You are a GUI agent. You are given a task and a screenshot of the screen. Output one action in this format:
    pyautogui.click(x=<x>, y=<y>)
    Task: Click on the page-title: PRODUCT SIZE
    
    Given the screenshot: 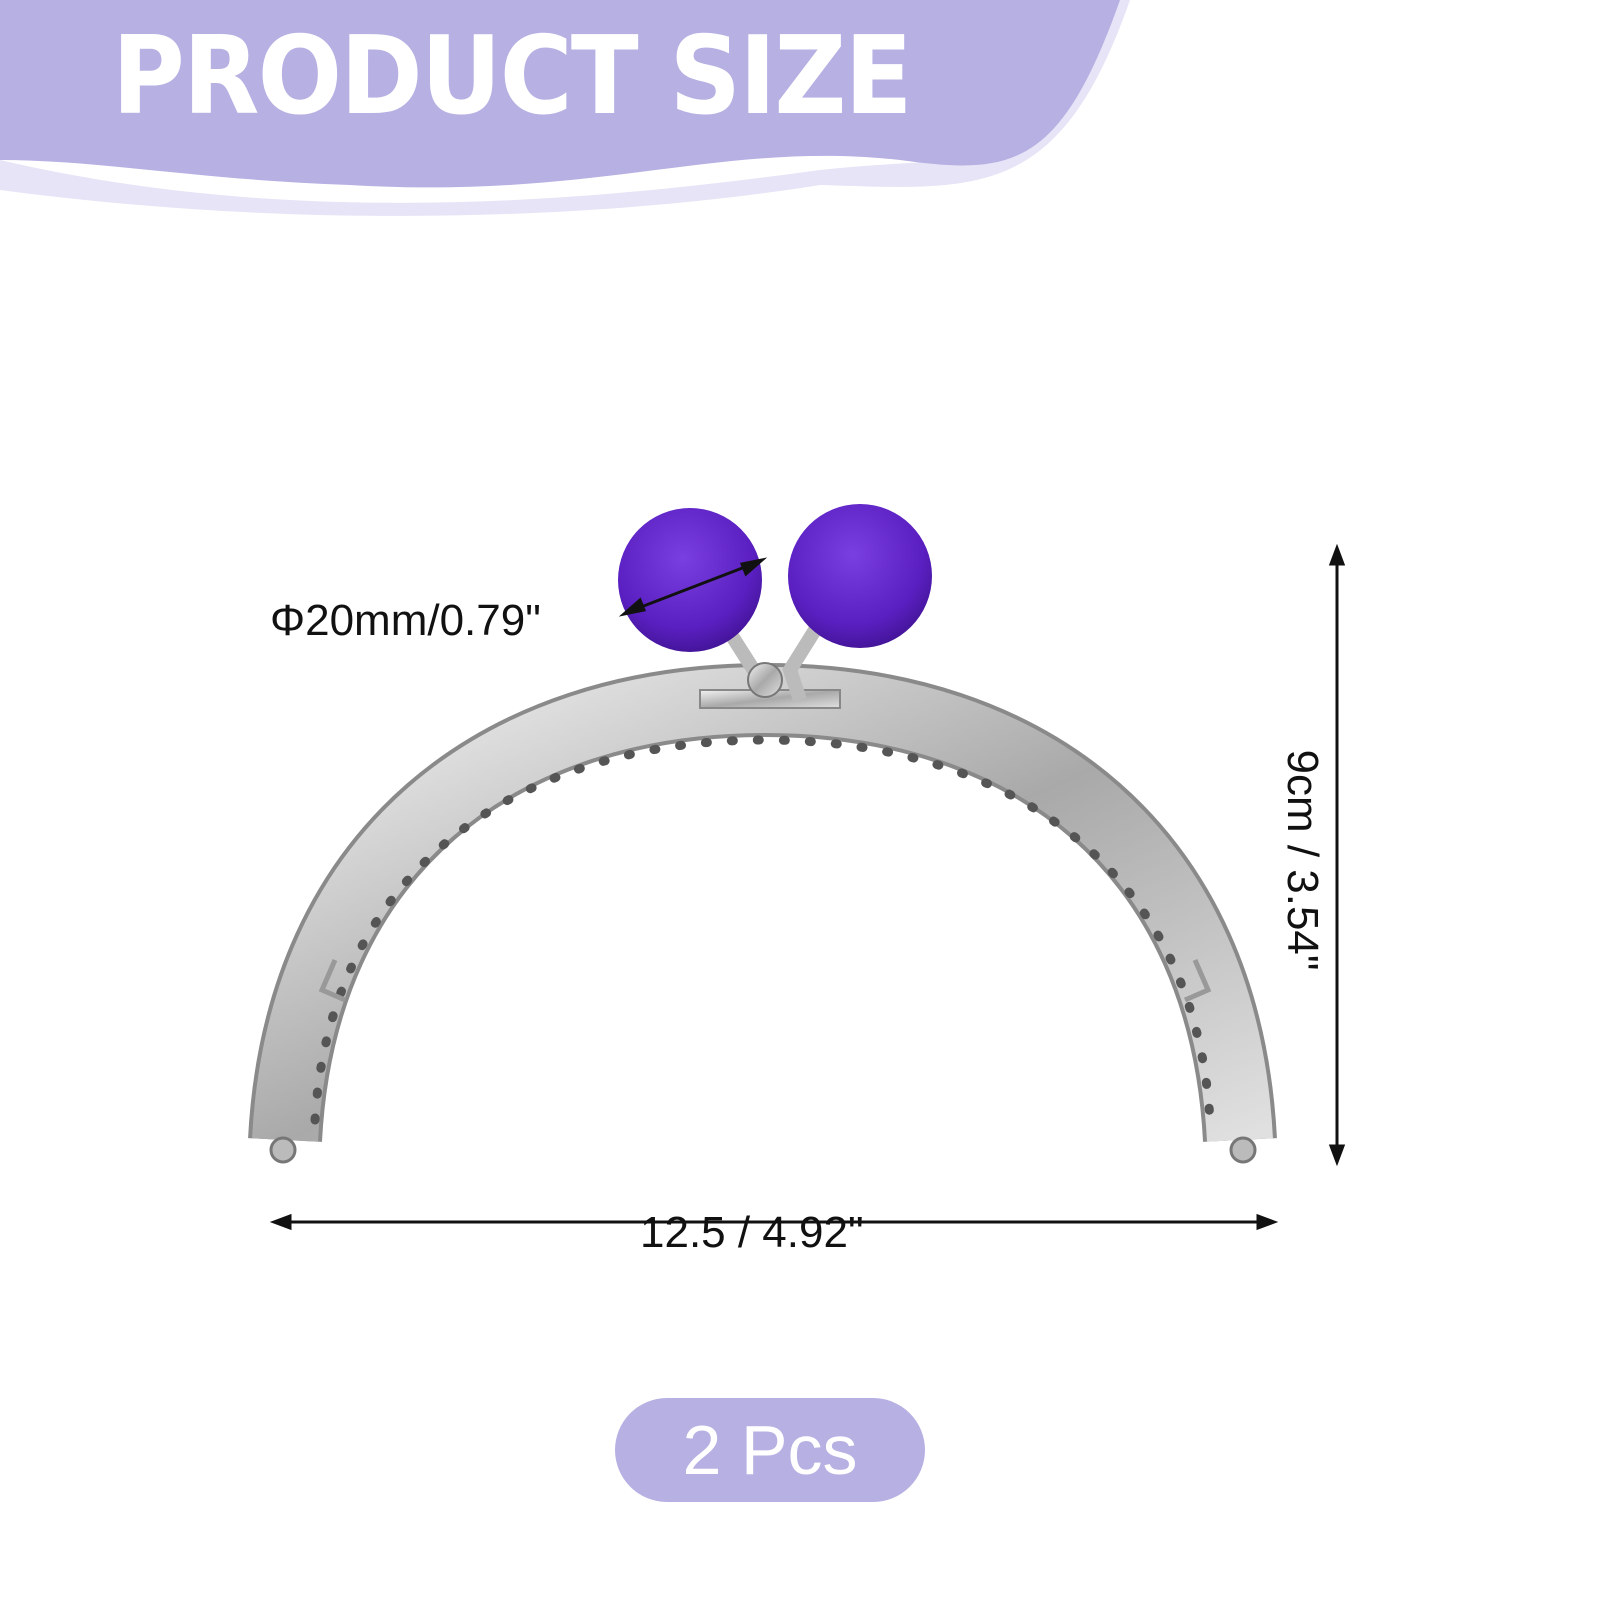 What is the action you would take?
    pyautogui.click(x=512, y=76)
    